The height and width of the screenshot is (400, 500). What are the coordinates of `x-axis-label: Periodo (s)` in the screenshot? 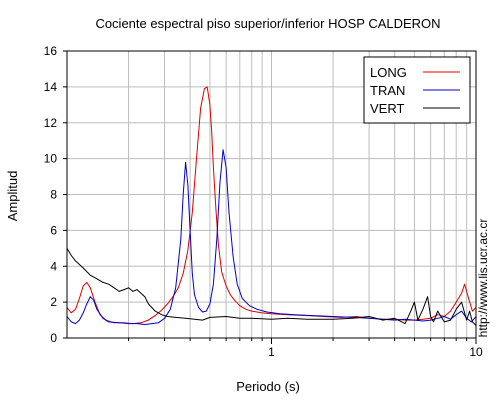 It's located at (268, 386).